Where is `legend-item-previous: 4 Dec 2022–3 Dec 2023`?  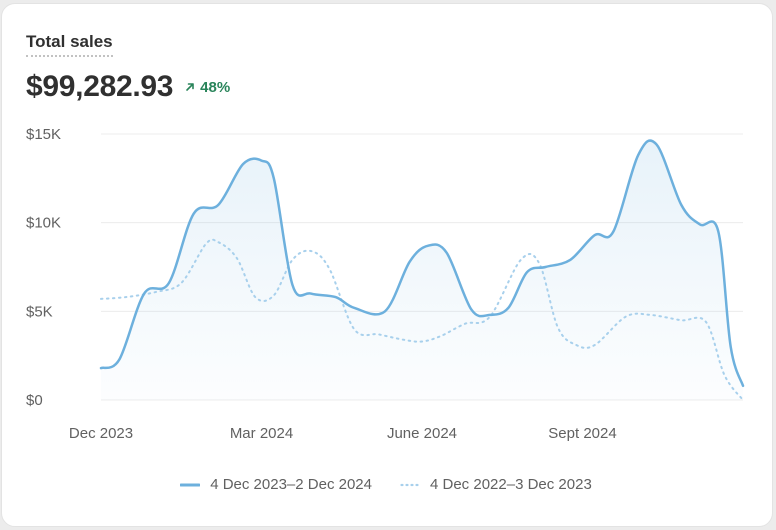
legend-item-previous: 4 Dec 2022–3 Dec 2023 is located at coordinates (496, 484).